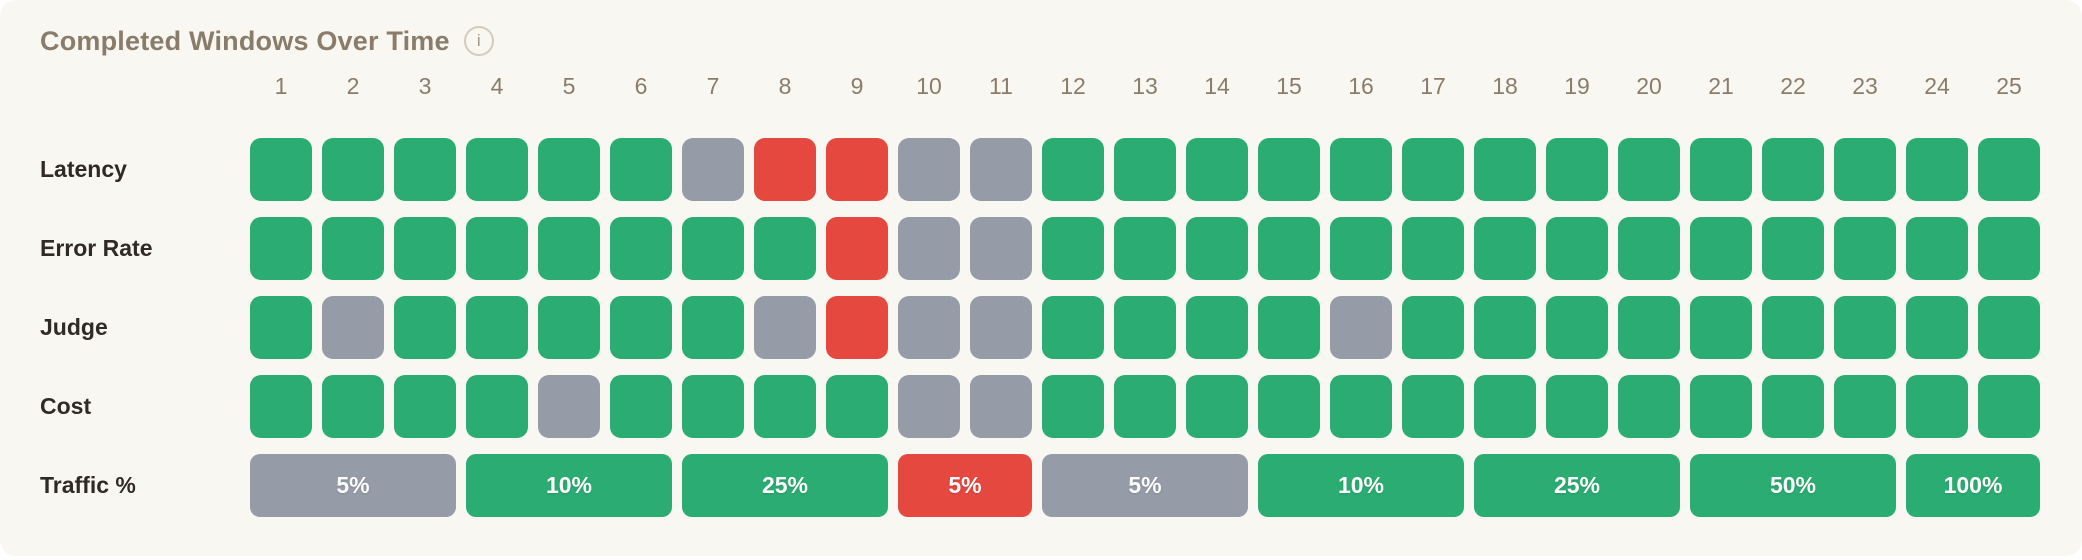  I want to click on traffic-segment: 25%, so click(785, 485).